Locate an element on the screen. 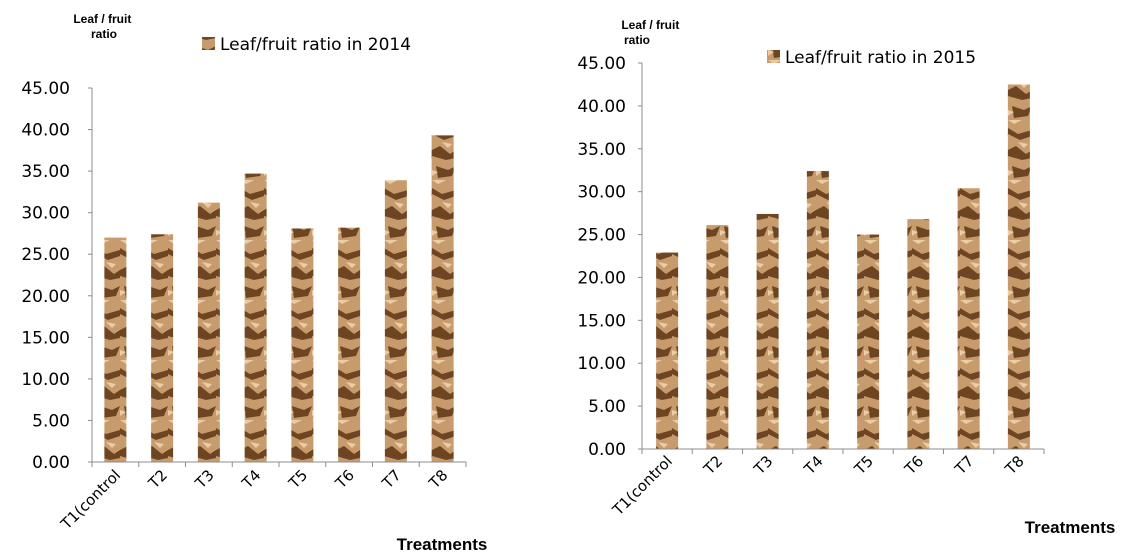 This screenshot has height=555, width=1130. legend-label: Leaf/fruit ratio in 2014 is located at coordinates (315, 45).